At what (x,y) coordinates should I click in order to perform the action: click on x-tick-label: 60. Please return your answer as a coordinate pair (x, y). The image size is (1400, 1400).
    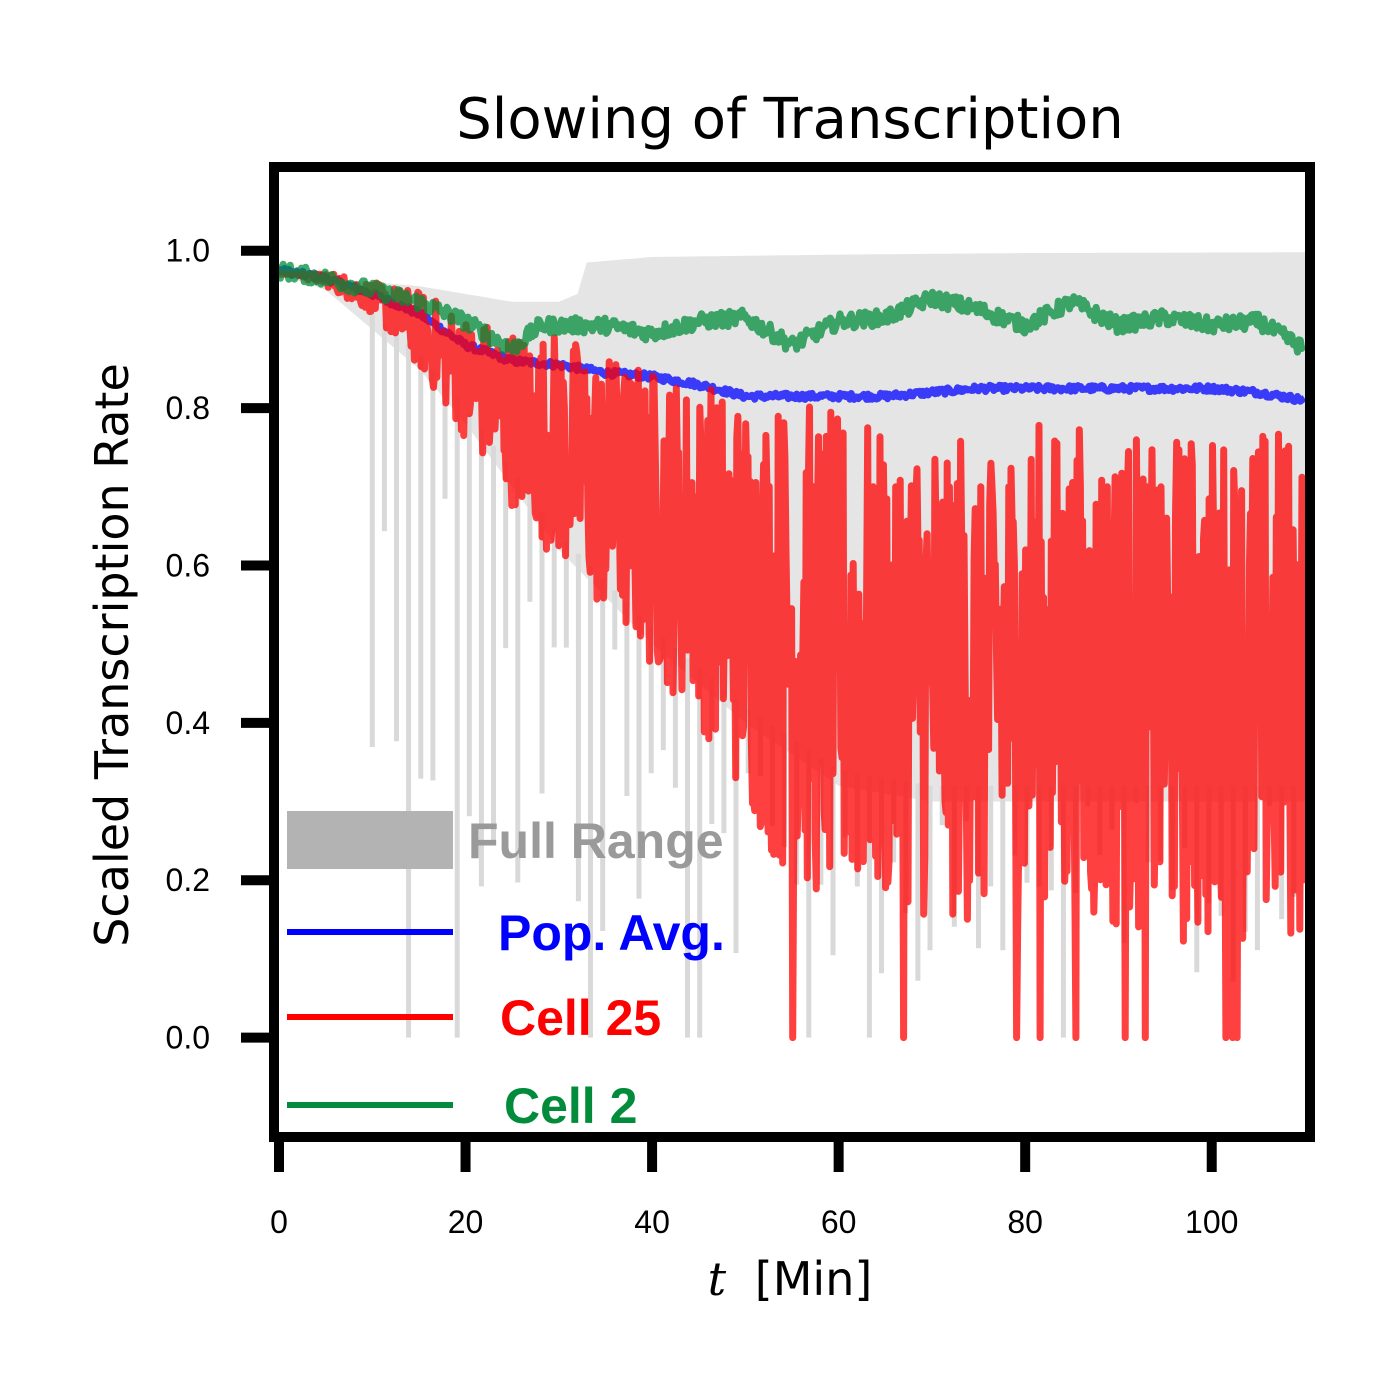
    Looking at the image, I should click on (839, 1222).